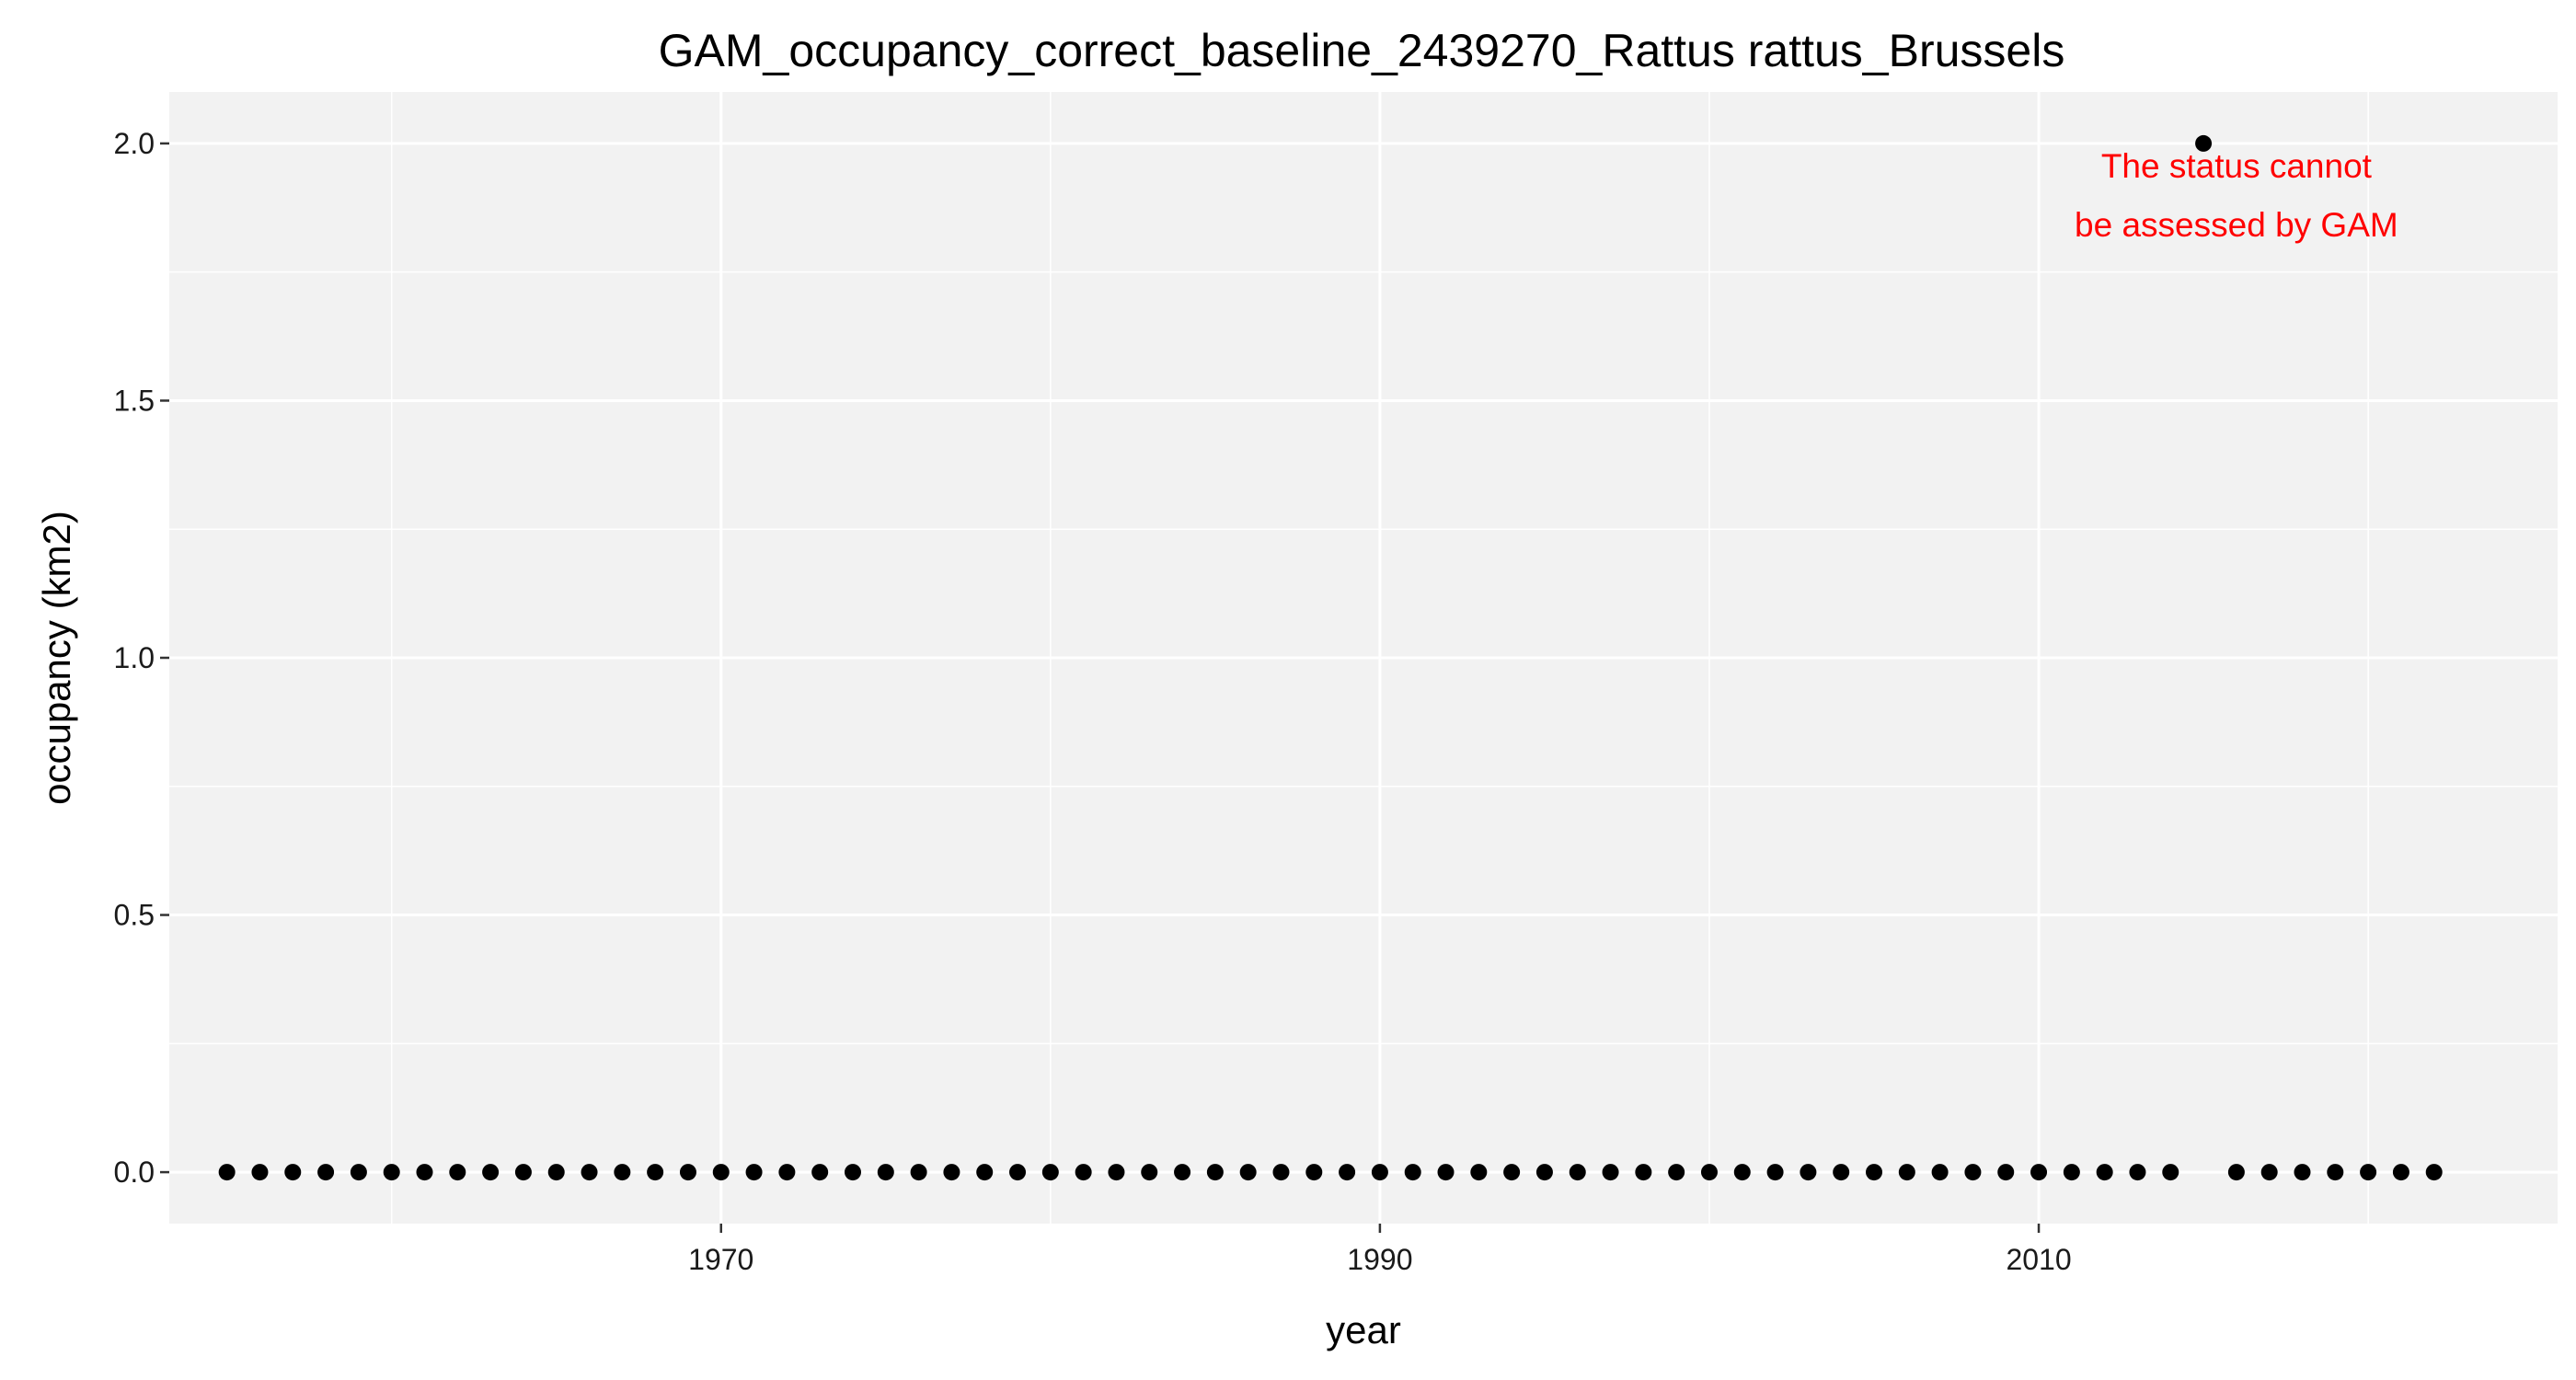  Describe the element at coordinates (134, 143) in the screenshot. I see `y-tick-label: 2.0` at that location.